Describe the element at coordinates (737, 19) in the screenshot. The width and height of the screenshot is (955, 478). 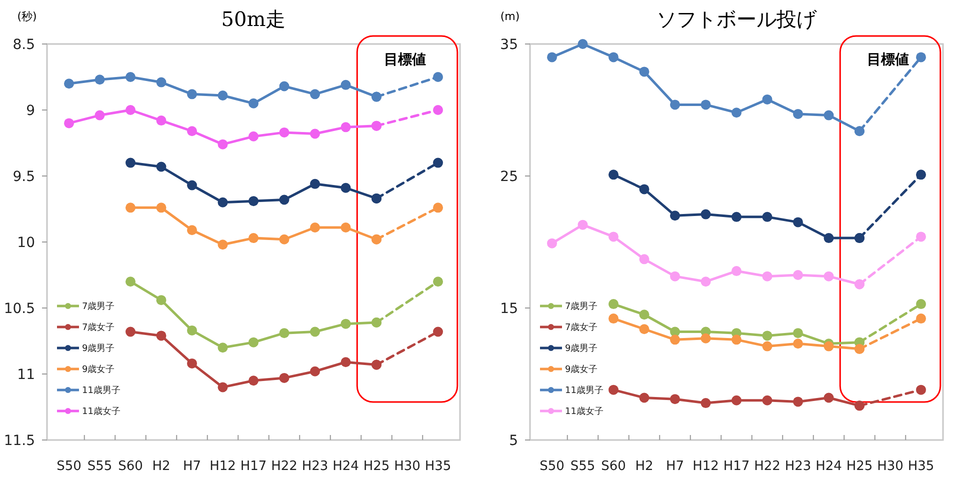
I see `chart-title: ソフトボール投げ` at that location.